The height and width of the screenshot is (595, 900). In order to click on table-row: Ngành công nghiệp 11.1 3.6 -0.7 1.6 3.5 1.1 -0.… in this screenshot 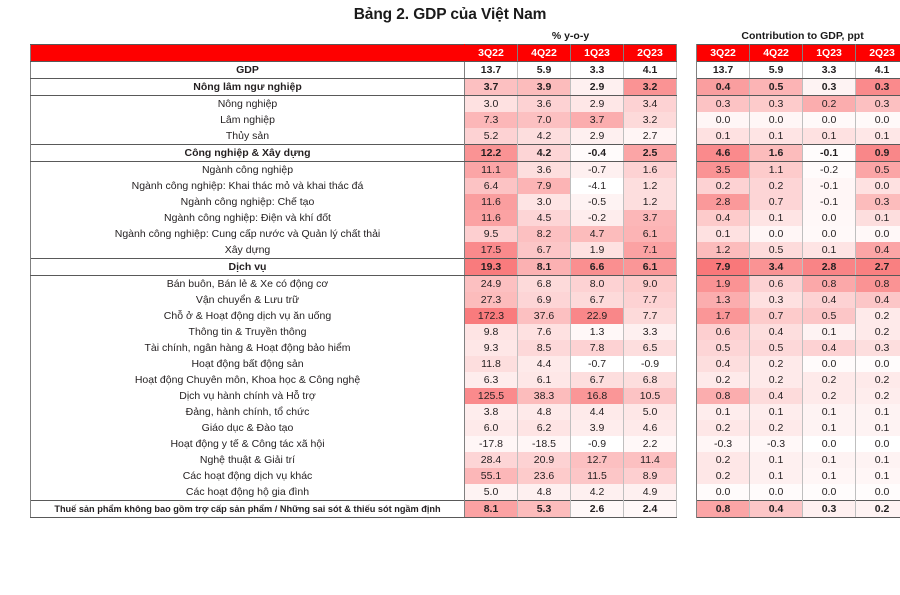, I will do `click(465, 169)`.